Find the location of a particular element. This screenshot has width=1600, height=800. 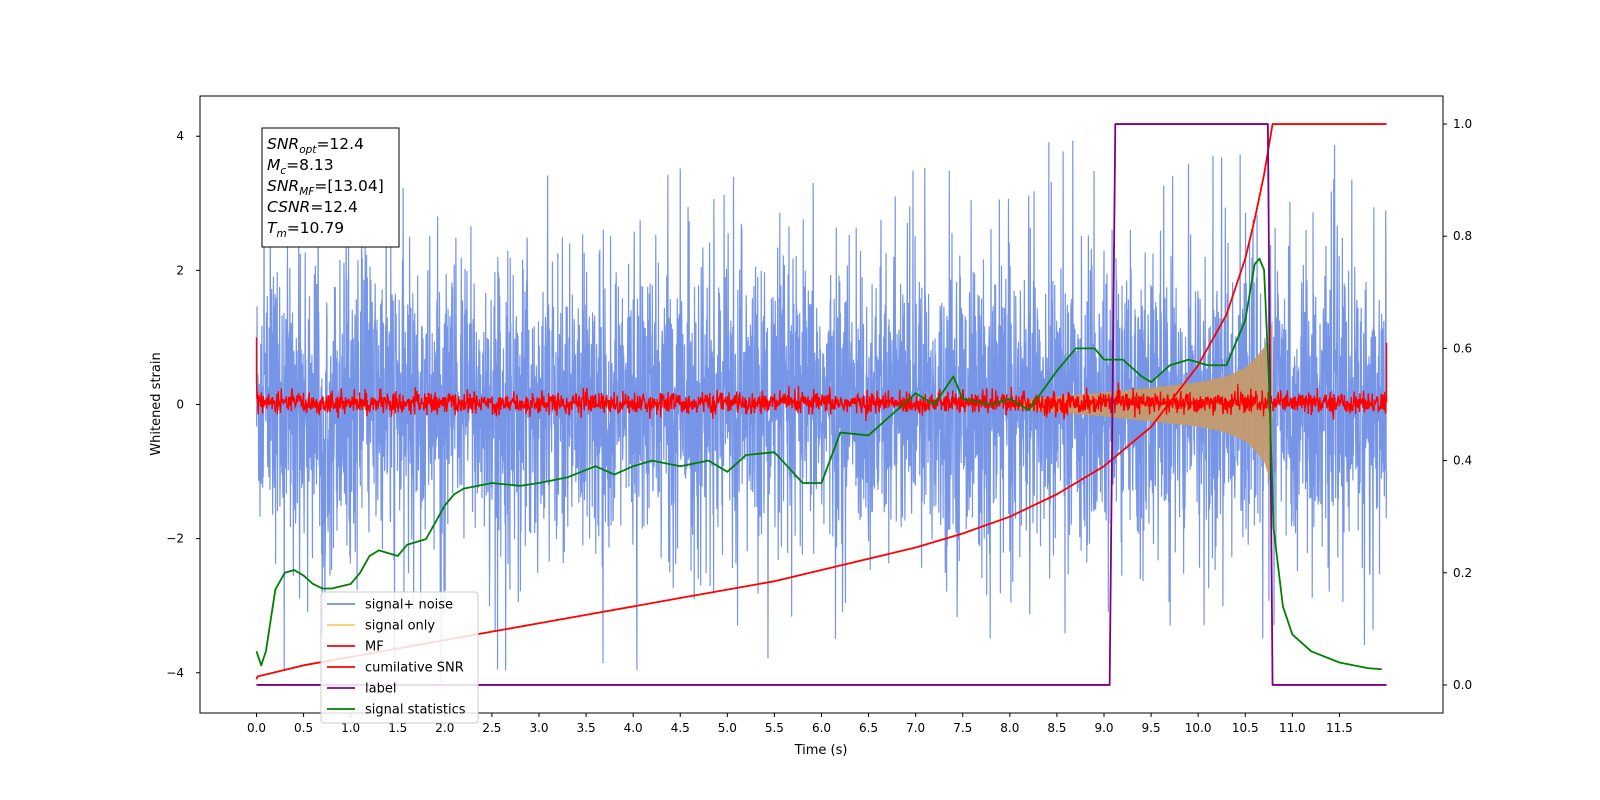

y-tick-label: −4 is located at coordinates (175, 673).